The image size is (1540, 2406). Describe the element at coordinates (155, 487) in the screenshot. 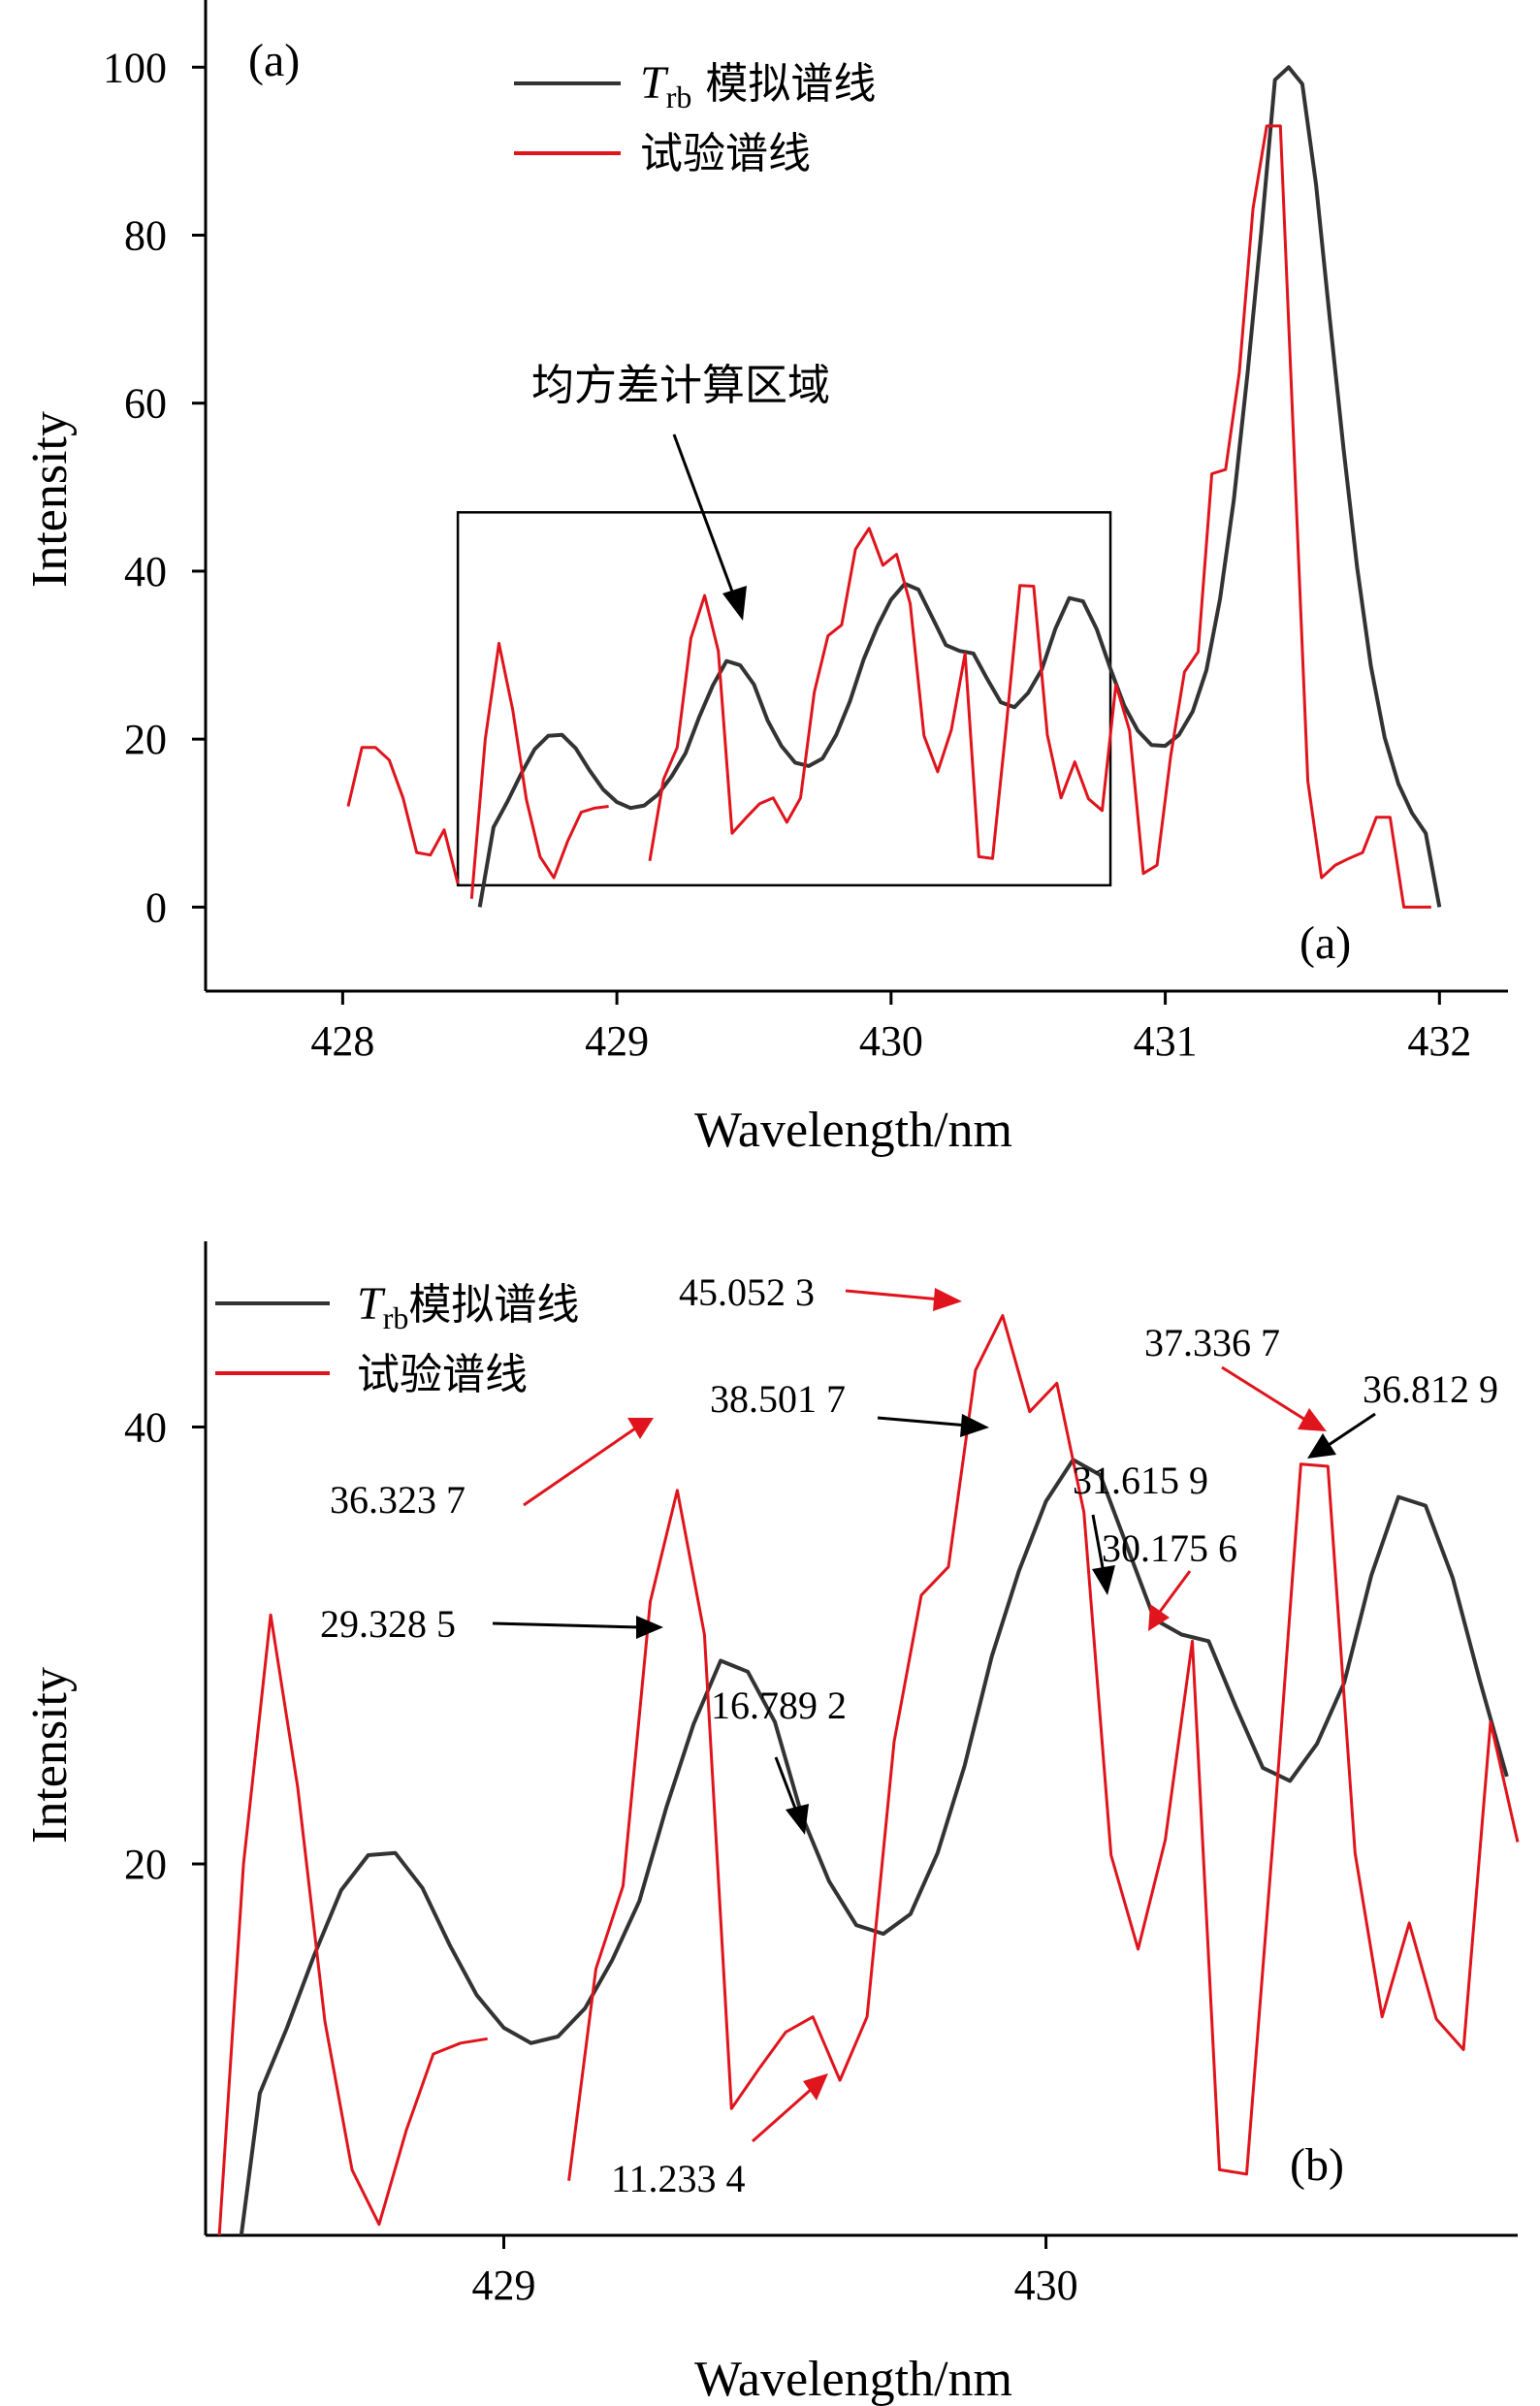

I see `y-ticks-a: 0 20 40 60 80 100` at that location.